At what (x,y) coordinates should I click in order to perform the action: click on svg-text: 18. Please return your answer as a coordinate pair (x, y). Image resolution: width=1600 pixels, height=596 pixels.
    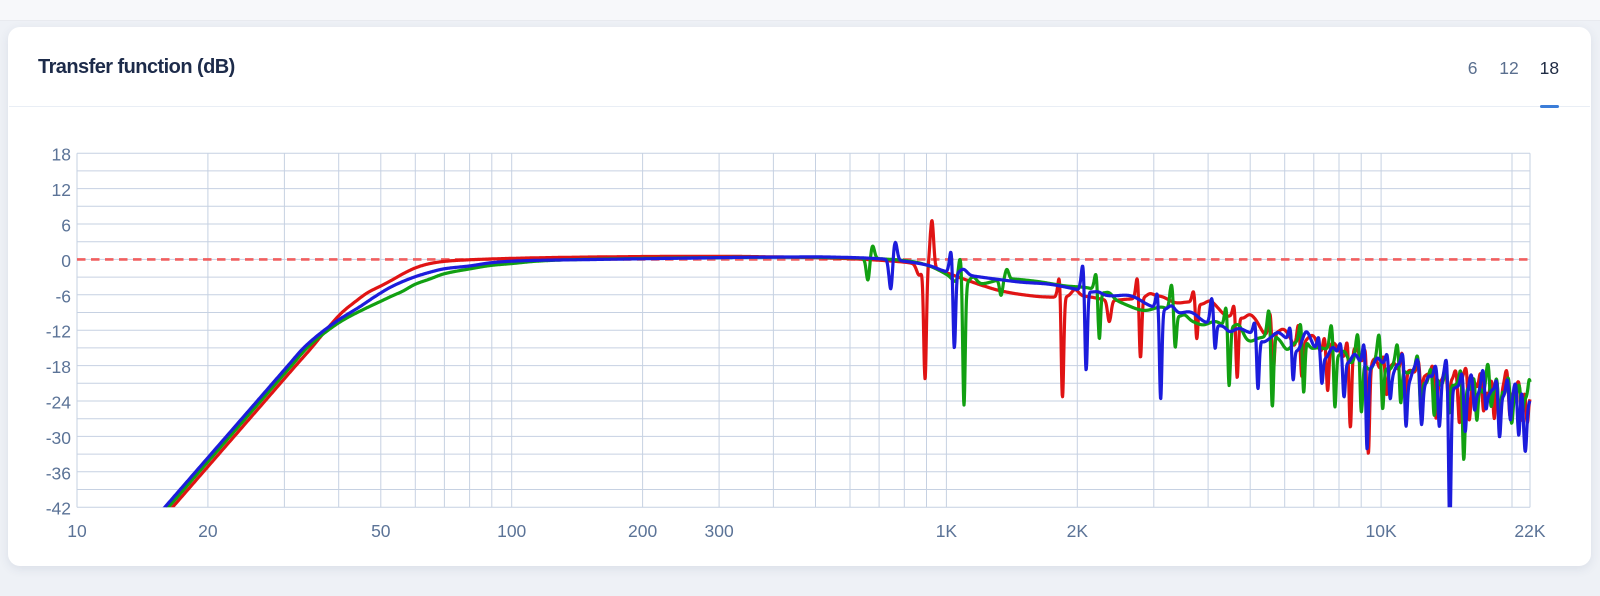
    Looking at the image, I should click on (61, 155).